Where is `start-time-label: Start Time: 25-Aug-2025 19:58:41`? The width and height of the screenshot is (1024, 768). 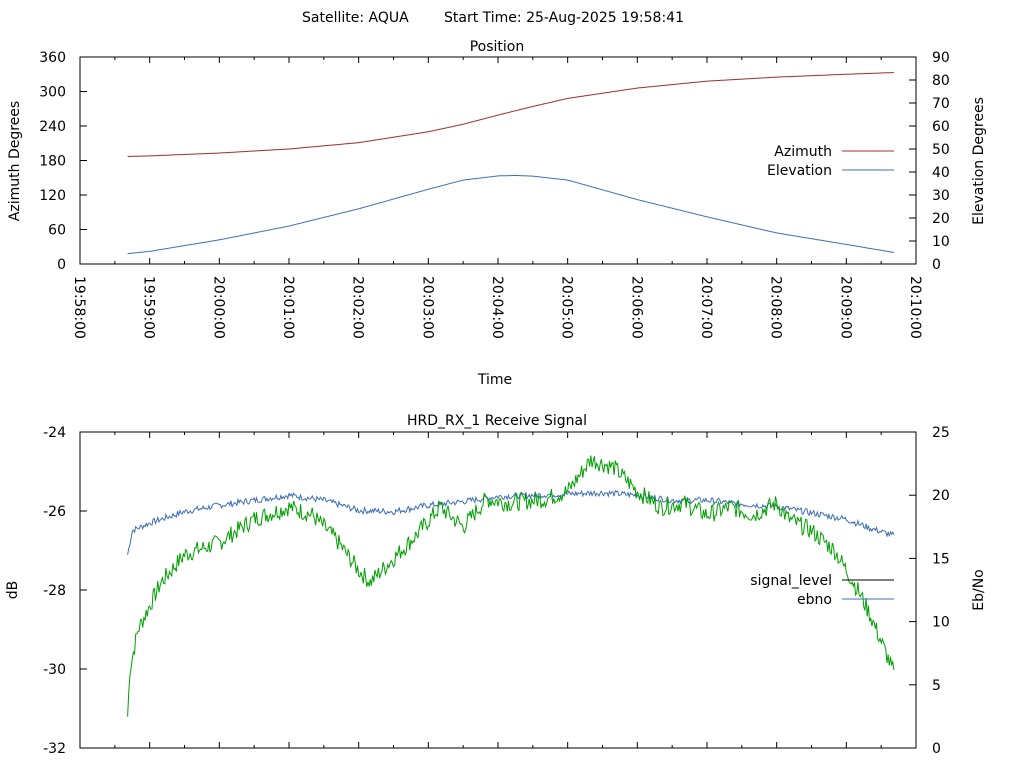
start-time-label: Start Time: 25-Aug-2025 19:58:41 is located at coordinates (564, 18).